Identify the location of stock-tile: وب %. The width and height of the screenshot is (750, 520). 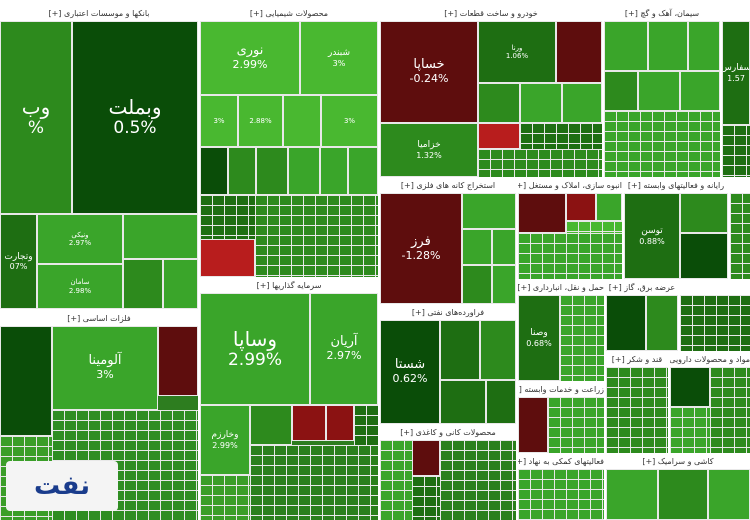
(36, 117).